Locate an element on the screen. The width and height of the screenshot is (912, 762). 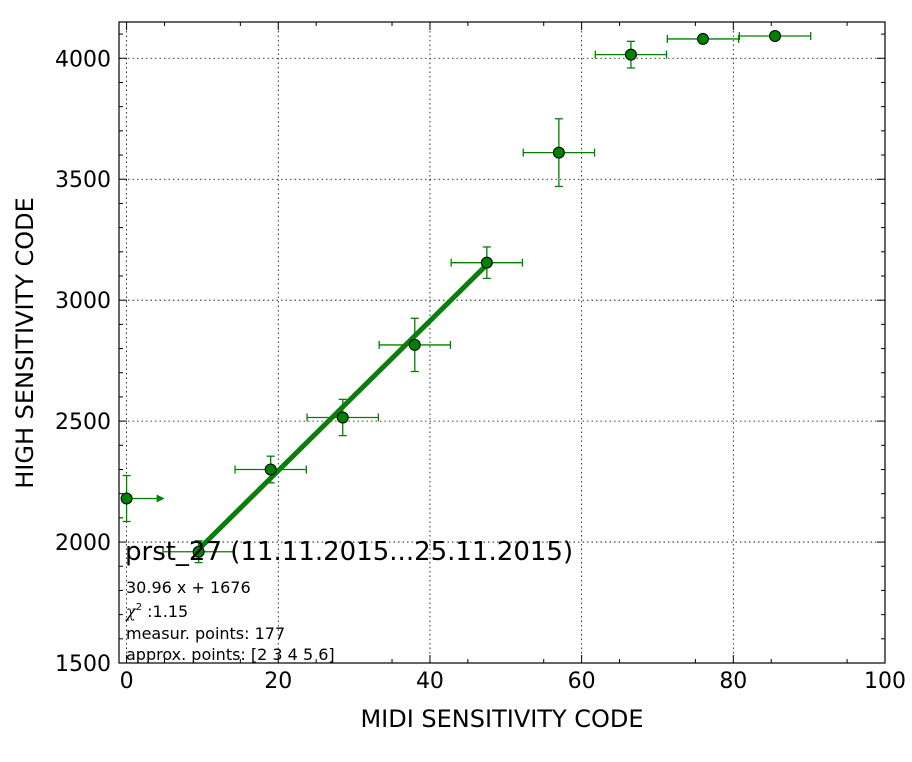
x-tick-label: 40 is located at coordinates (430, 681).